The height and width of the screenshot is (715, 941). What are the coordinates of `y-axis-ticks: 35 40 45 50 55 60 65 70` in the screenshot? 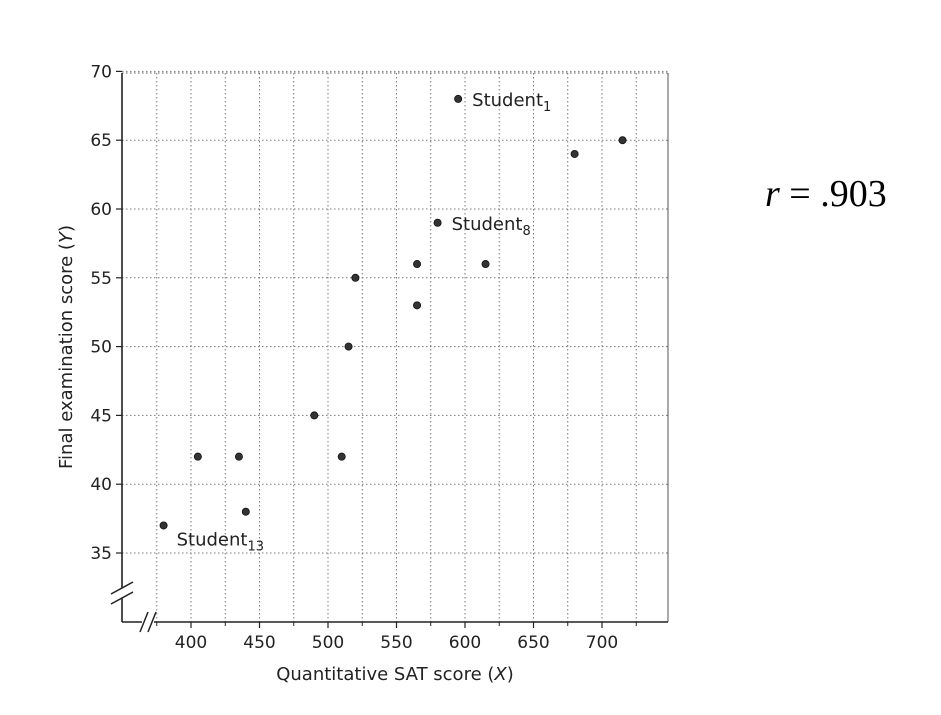 It's located at (106, 313).